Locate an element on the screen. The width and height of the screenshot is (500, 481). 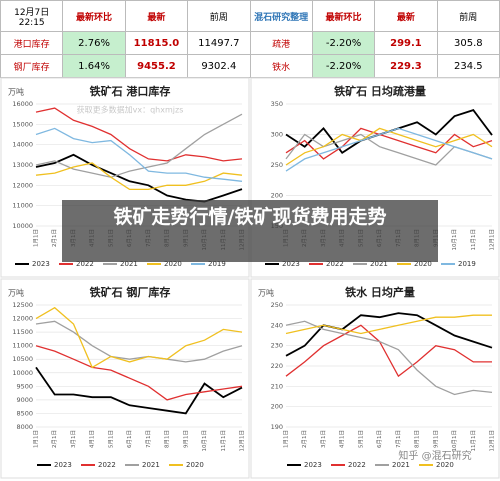
prev-cell: 305.8 is located at coordinates (468, 43).